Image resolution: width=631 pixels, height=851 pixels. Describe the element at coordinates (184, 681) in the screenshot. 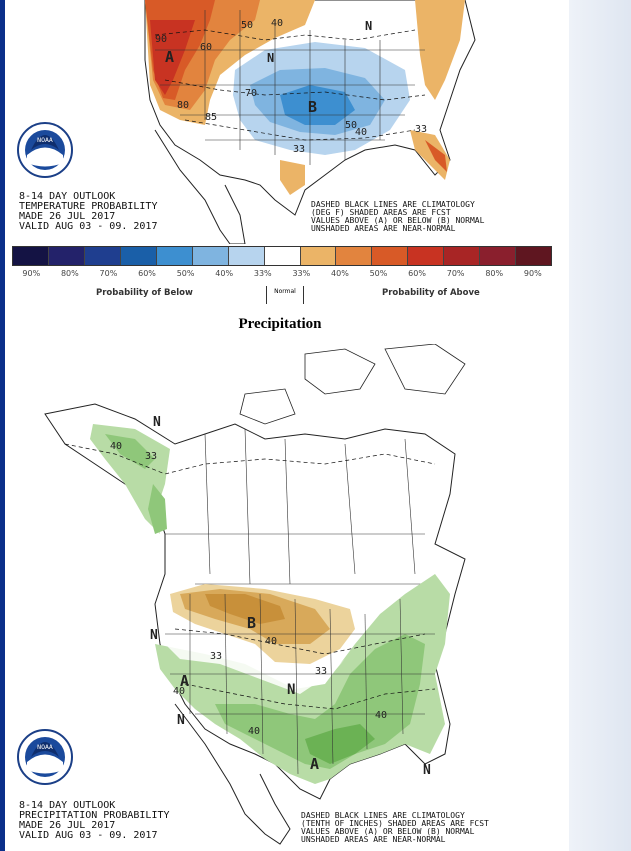

I see `precip-label-a-west: A` at that location.